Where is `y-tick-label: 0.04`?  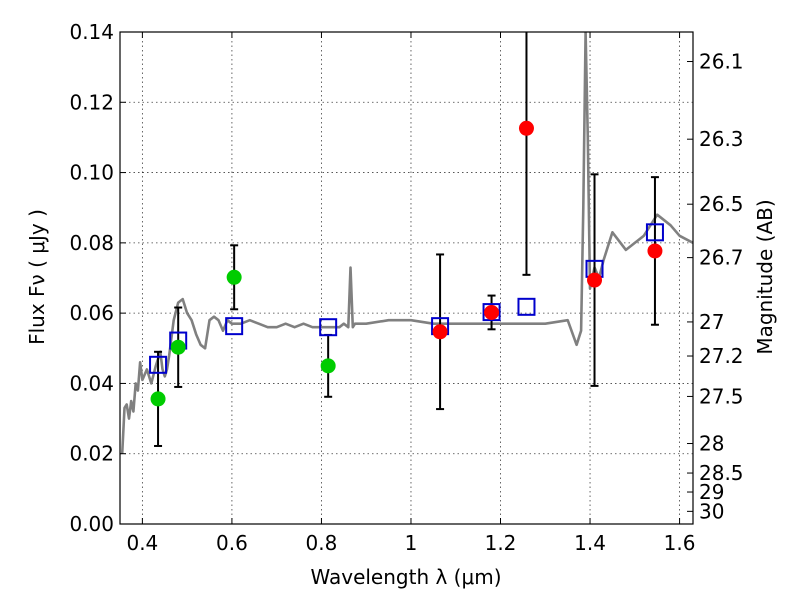 y-tick-label: 0.04 is located at coordinates (91, 383).